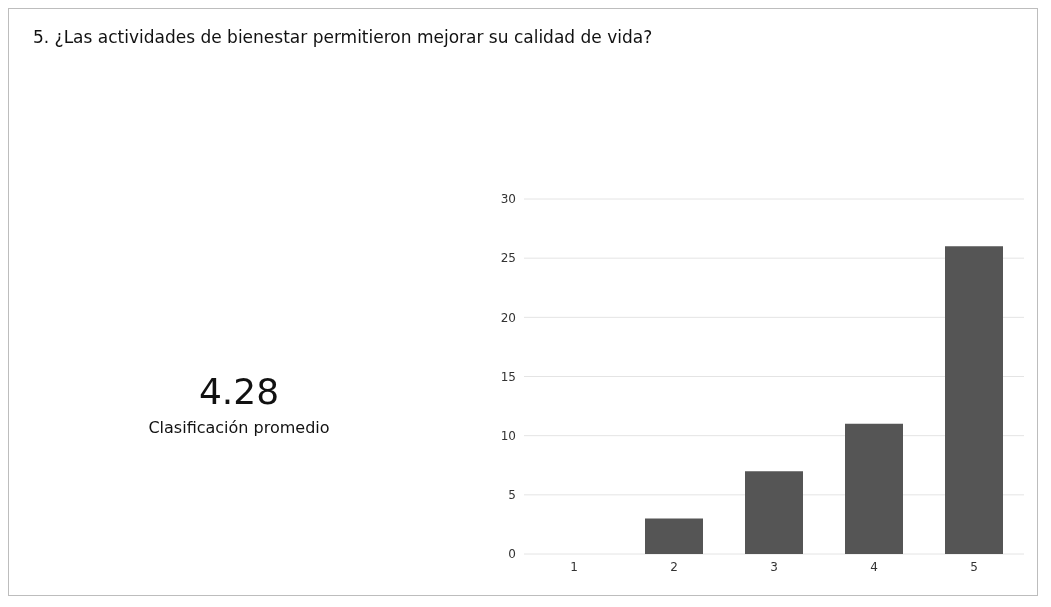  What do you see at coordinates (508, 317) in the screenshot?
I see `y-tick-label: 20` at bounding box center [508, 317].